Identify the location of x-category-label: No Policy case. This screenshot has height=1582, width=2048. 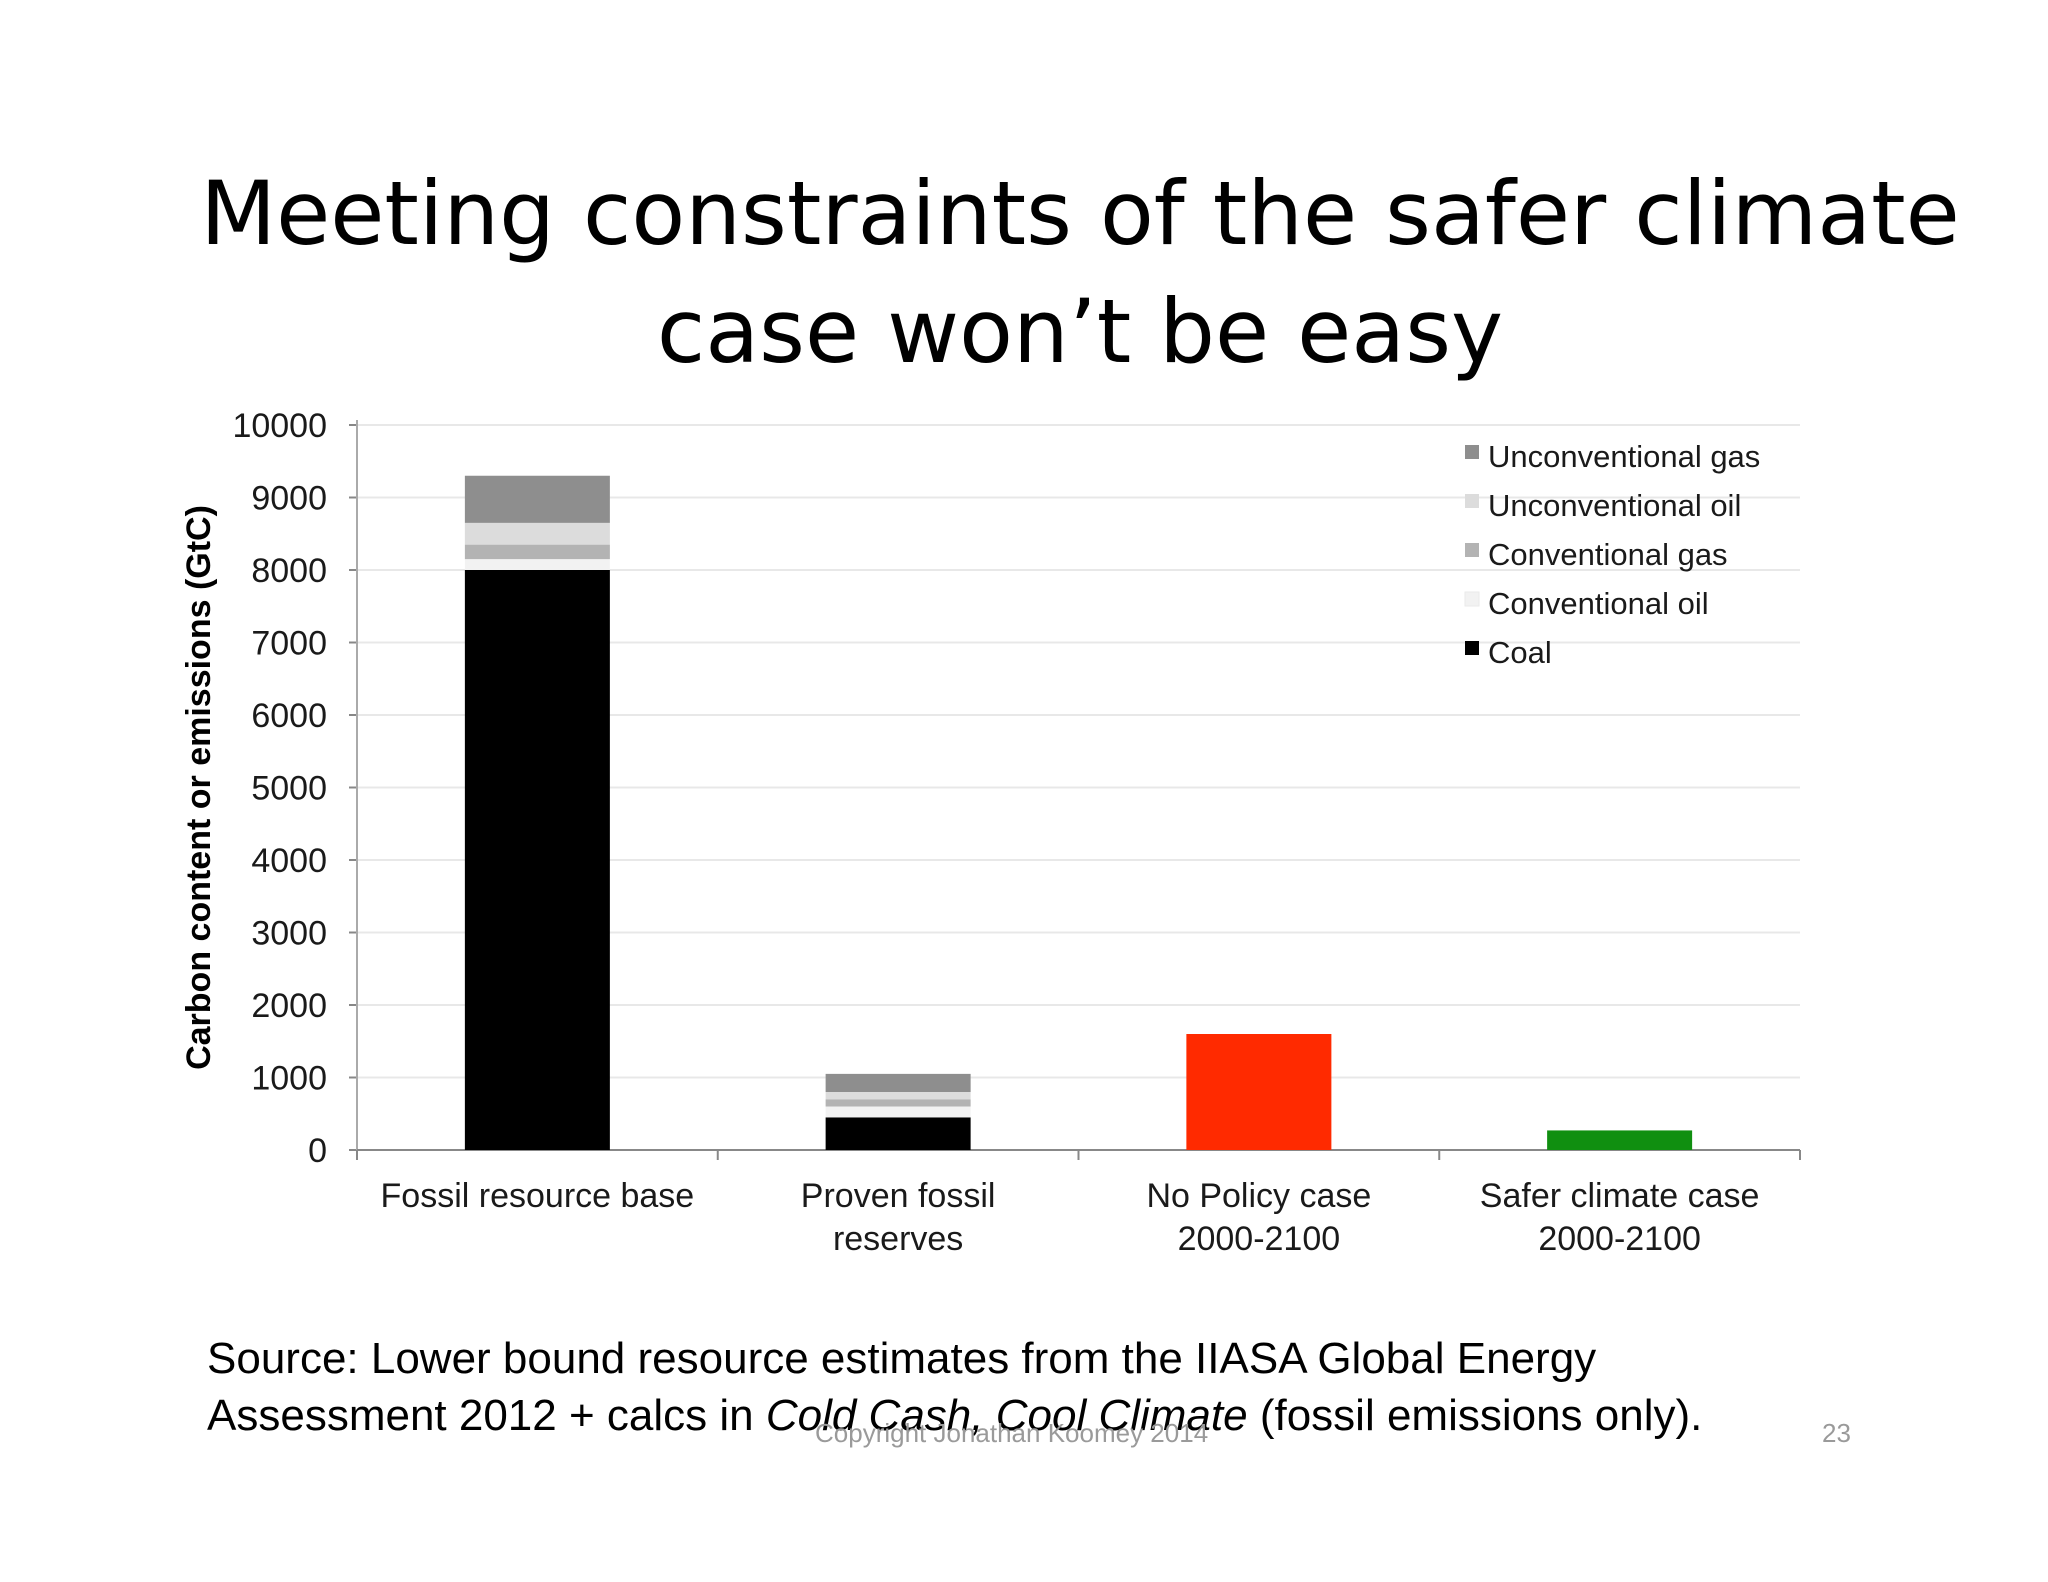
(1258, 1196).